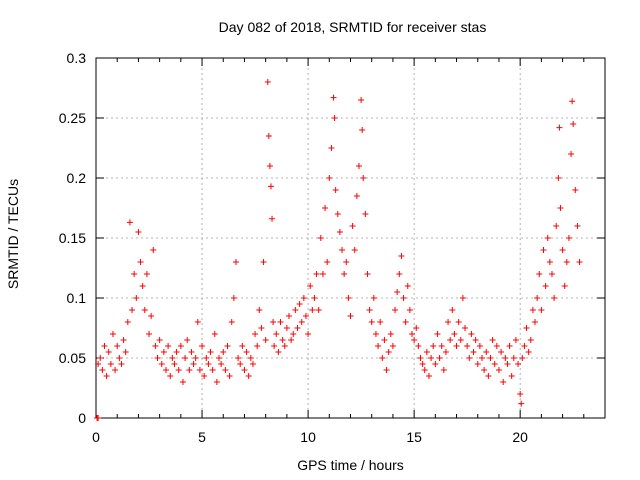 This screenshot has height=480, width=640. Describe the element at coordinates (72, 118) in the screenshot. I see `y-tick-label: 0.25` at that location.